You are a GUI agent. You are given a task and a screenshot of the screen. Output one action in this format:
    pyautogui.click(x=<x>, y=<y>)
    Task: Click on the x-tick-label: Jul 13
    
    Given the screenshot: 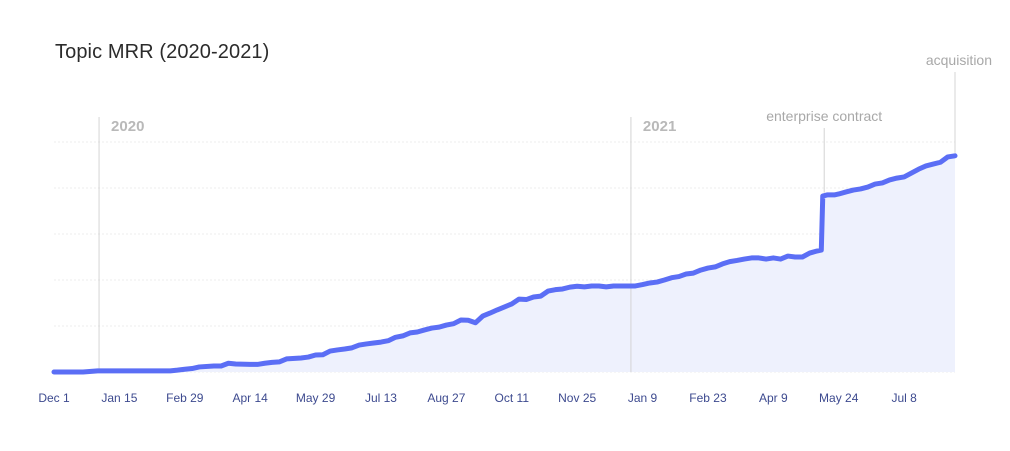 What is the action you would take?
    pyautogui.click(x=381, y=398)
    